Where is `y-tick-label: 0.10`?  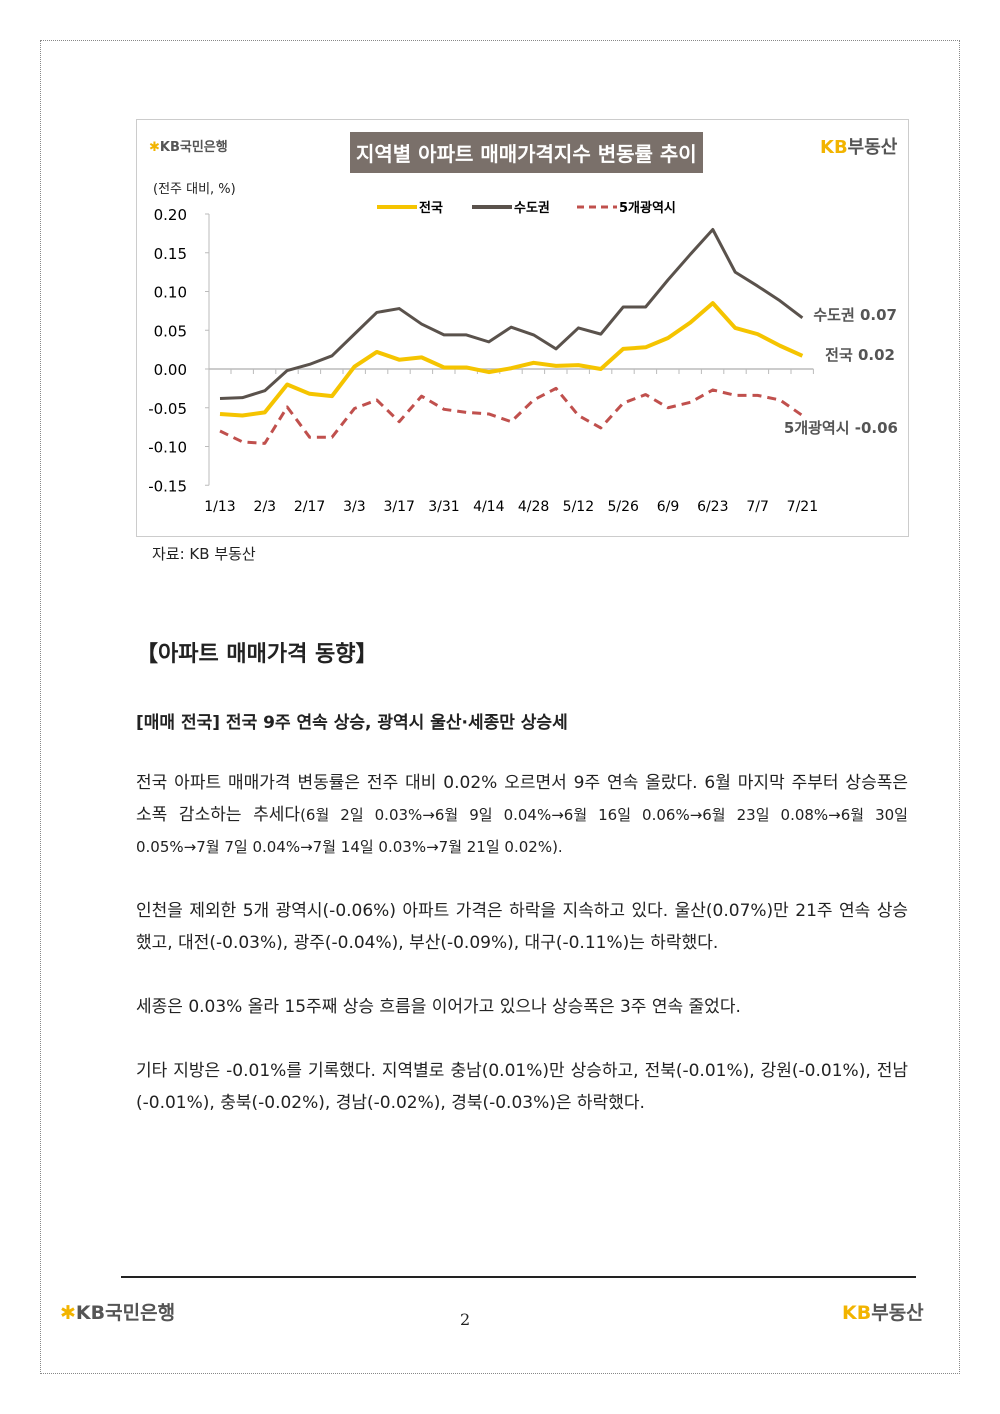
y-tick-label: 0.10 is located at coordinates (170, 293).